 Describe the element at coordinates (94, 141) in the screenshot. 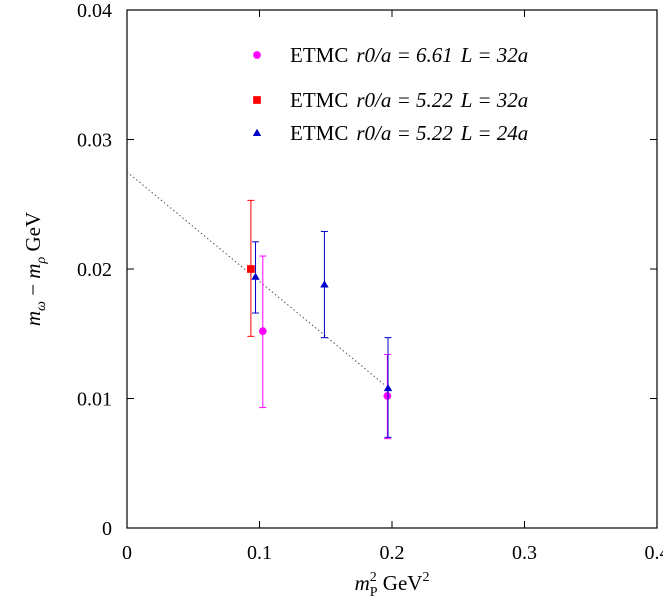

I see `y-tick-label: 0.03` at that location.